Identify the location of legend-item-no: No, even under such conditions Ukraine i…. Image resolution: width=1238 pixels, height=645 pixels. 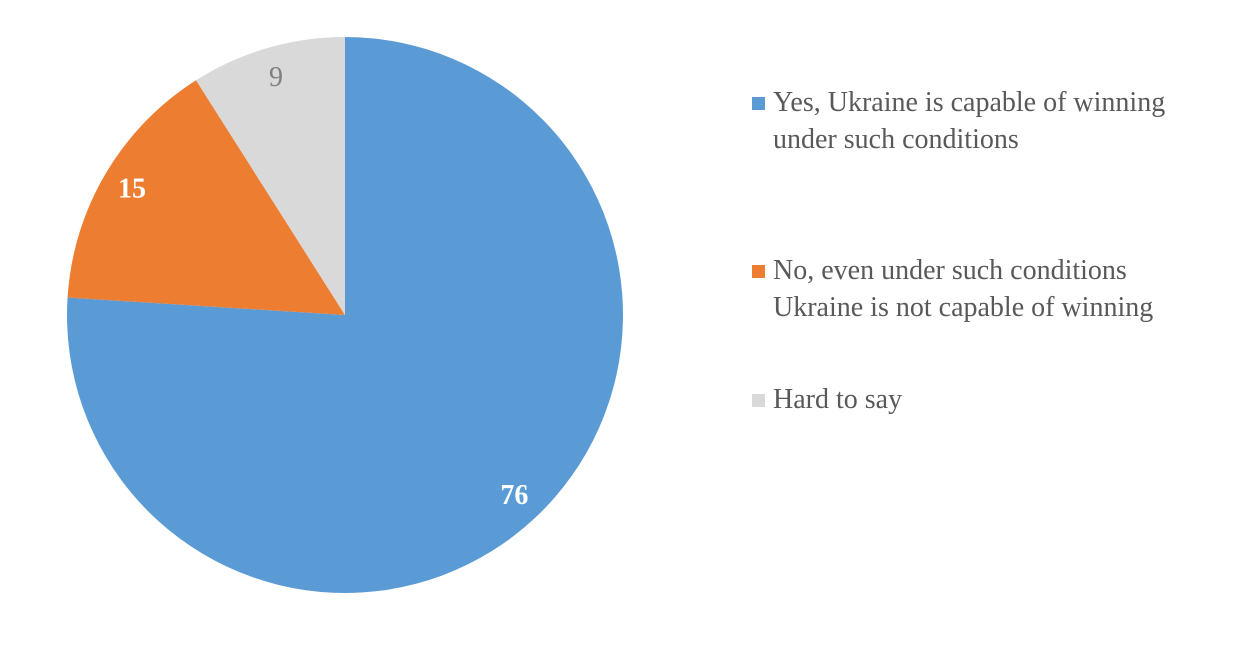
(987, 289).